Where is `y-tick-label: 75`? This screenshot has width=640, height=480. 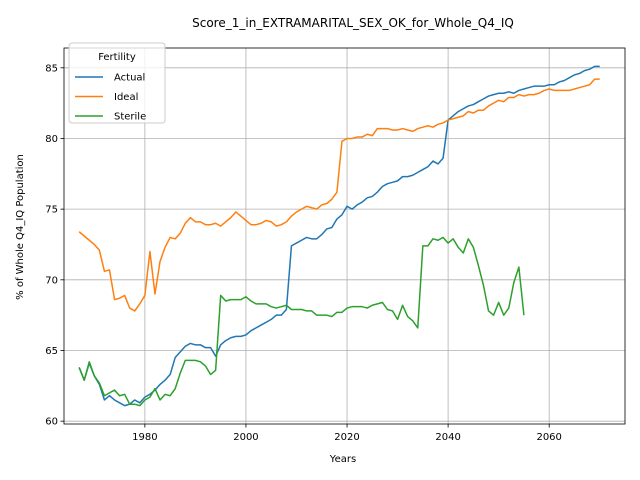 y-tick-label: 75 is located at coordinates (51, 210).